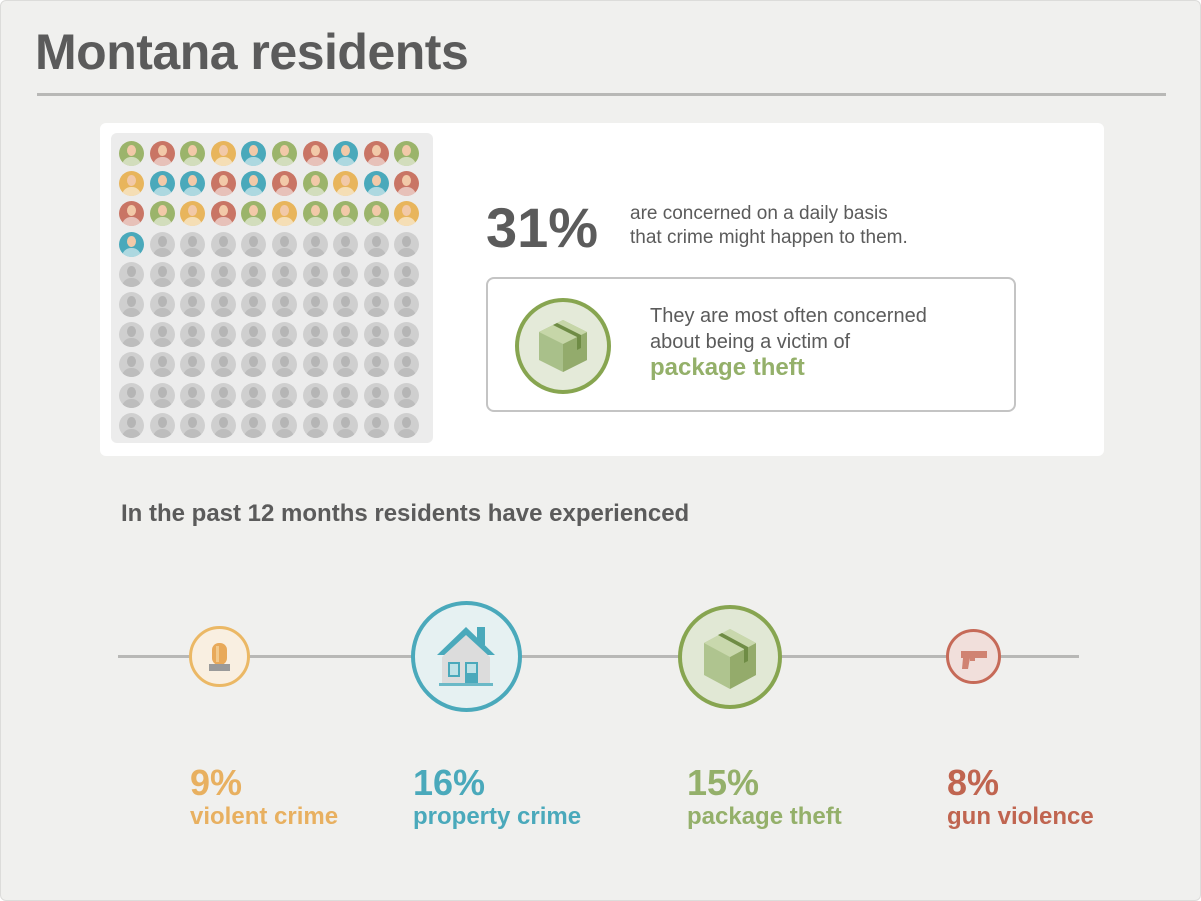 The width and height of the screenshot is (1201, 901). What do you see at coordinates (601, 94) in the screenshot?
I see `divider` at bounding box center [601, 94].